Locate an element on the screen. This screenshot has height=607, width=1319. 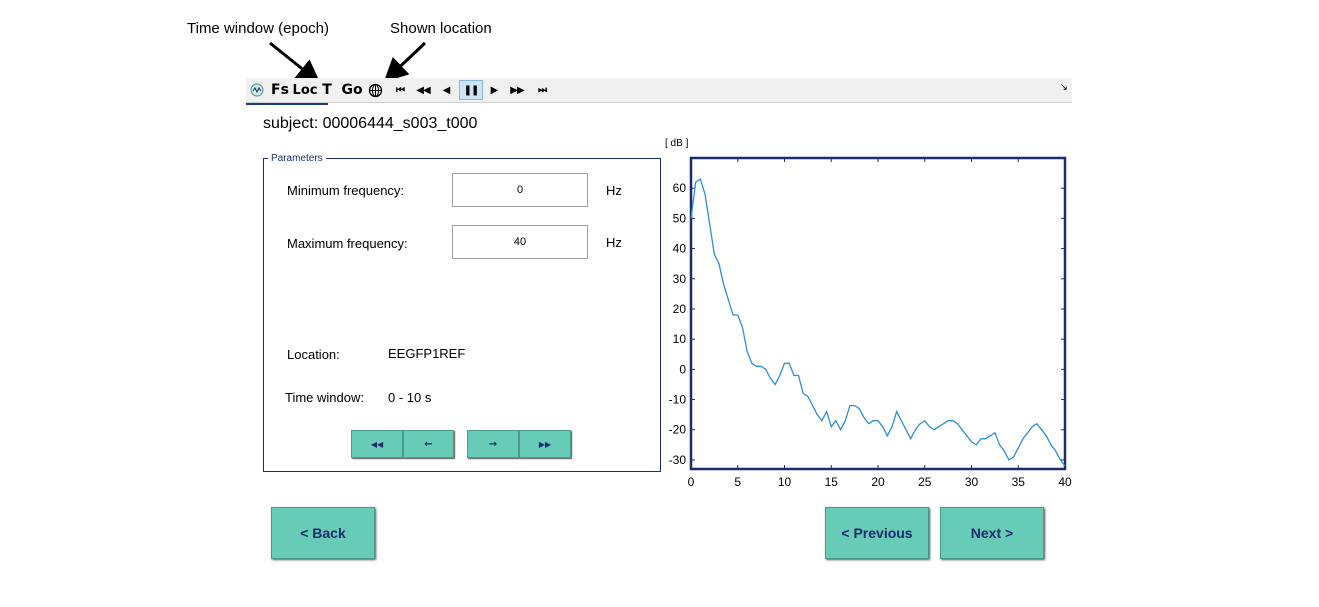
max-frequency-input: 40 is located at coordinates (520, 242).